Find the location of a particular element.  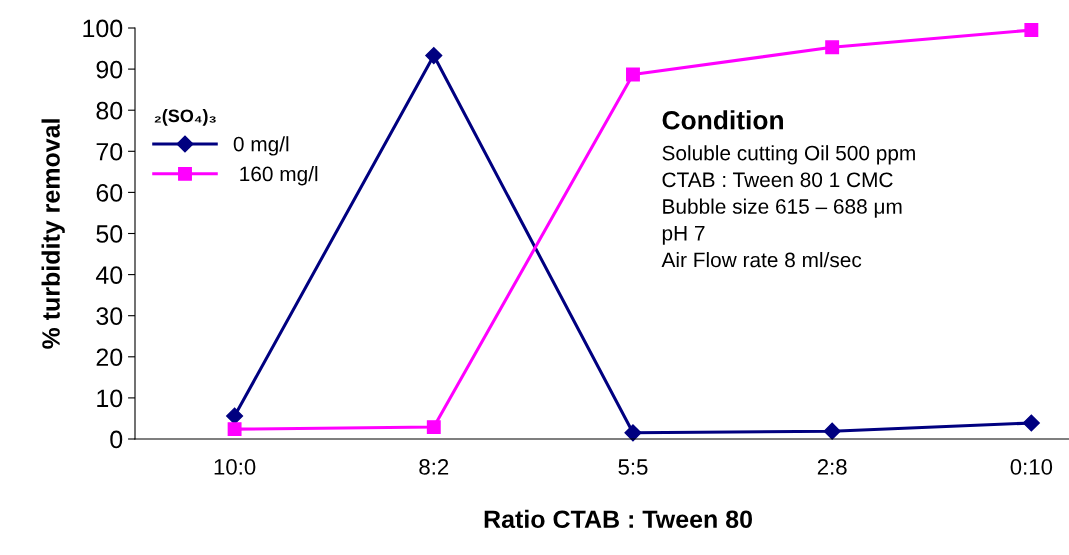

annotation: Air Flow rate 8 ml/sec is located at coordinates (761, 259).